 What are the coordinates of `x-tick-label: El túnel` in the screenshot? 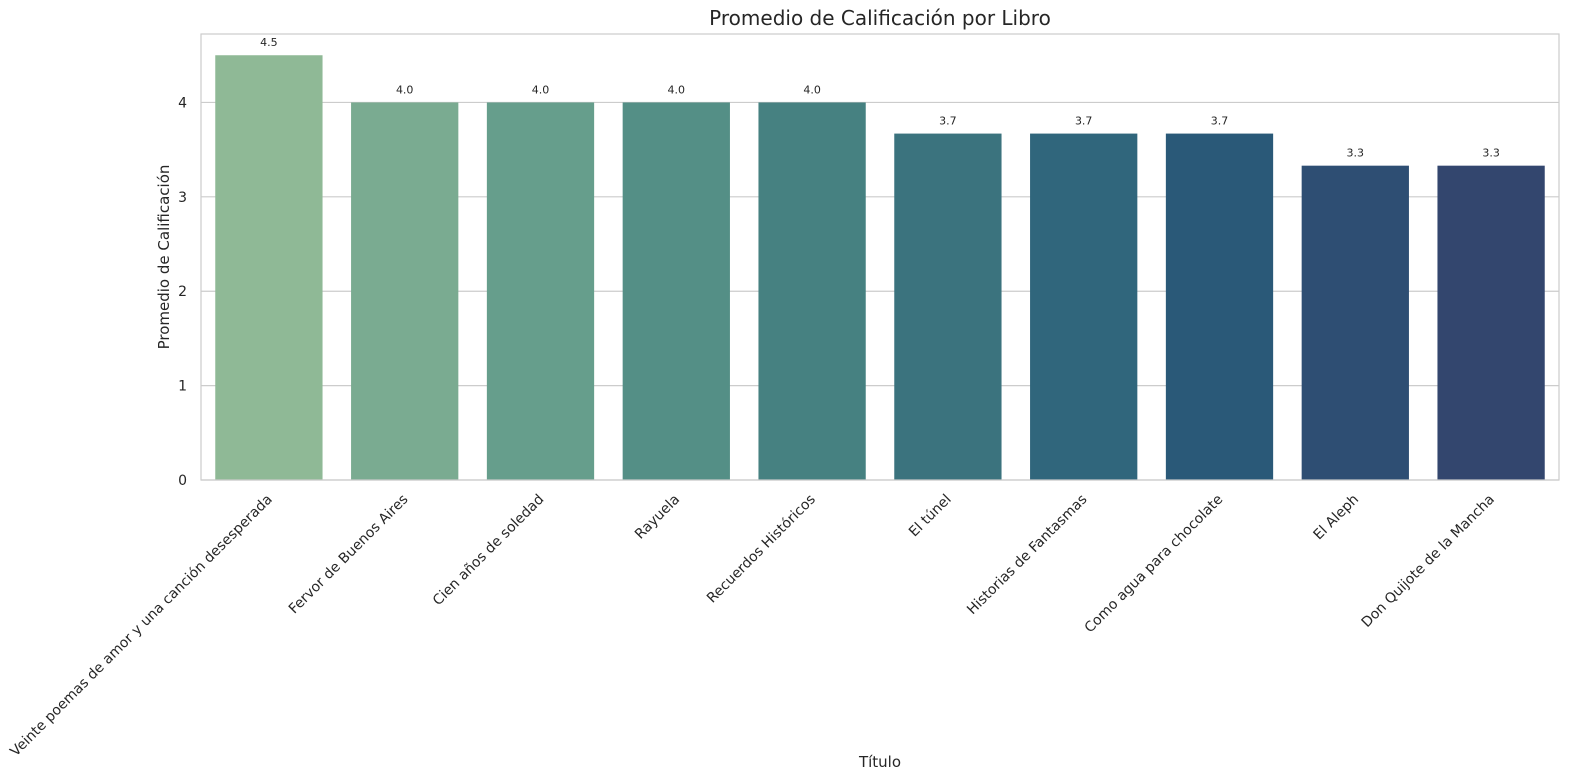 It's located at (930, 516).